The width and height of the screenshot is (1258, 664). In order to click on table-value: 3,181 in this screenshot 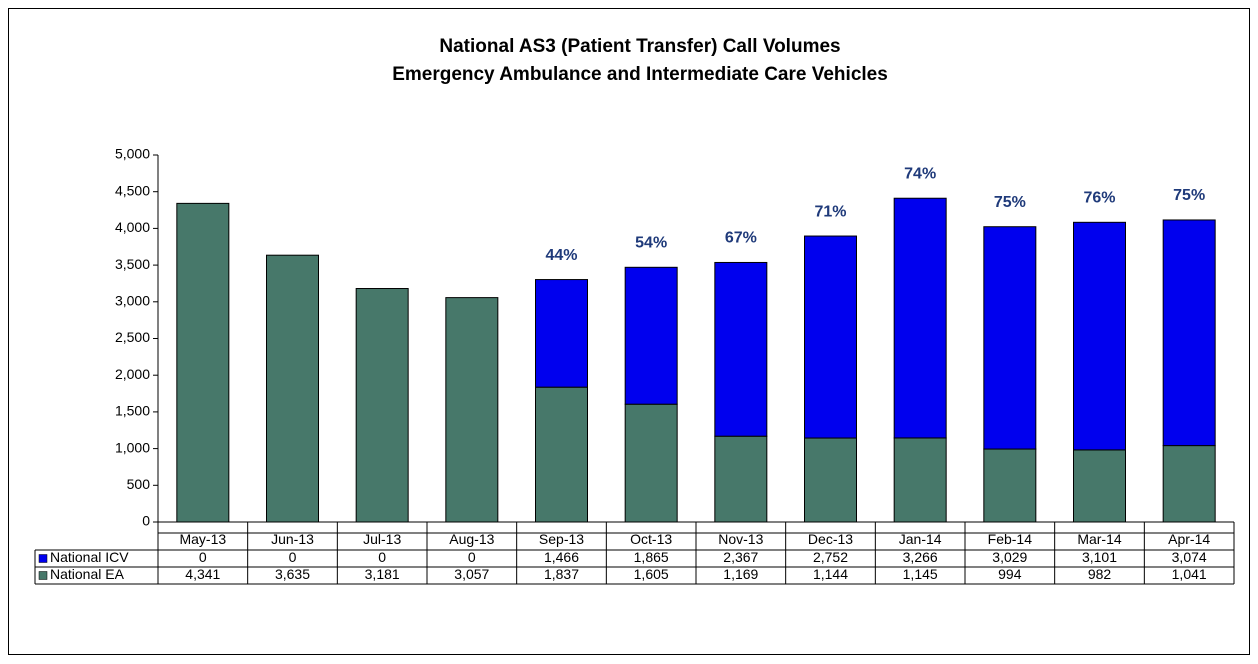, I will do `click(382, 574)`.